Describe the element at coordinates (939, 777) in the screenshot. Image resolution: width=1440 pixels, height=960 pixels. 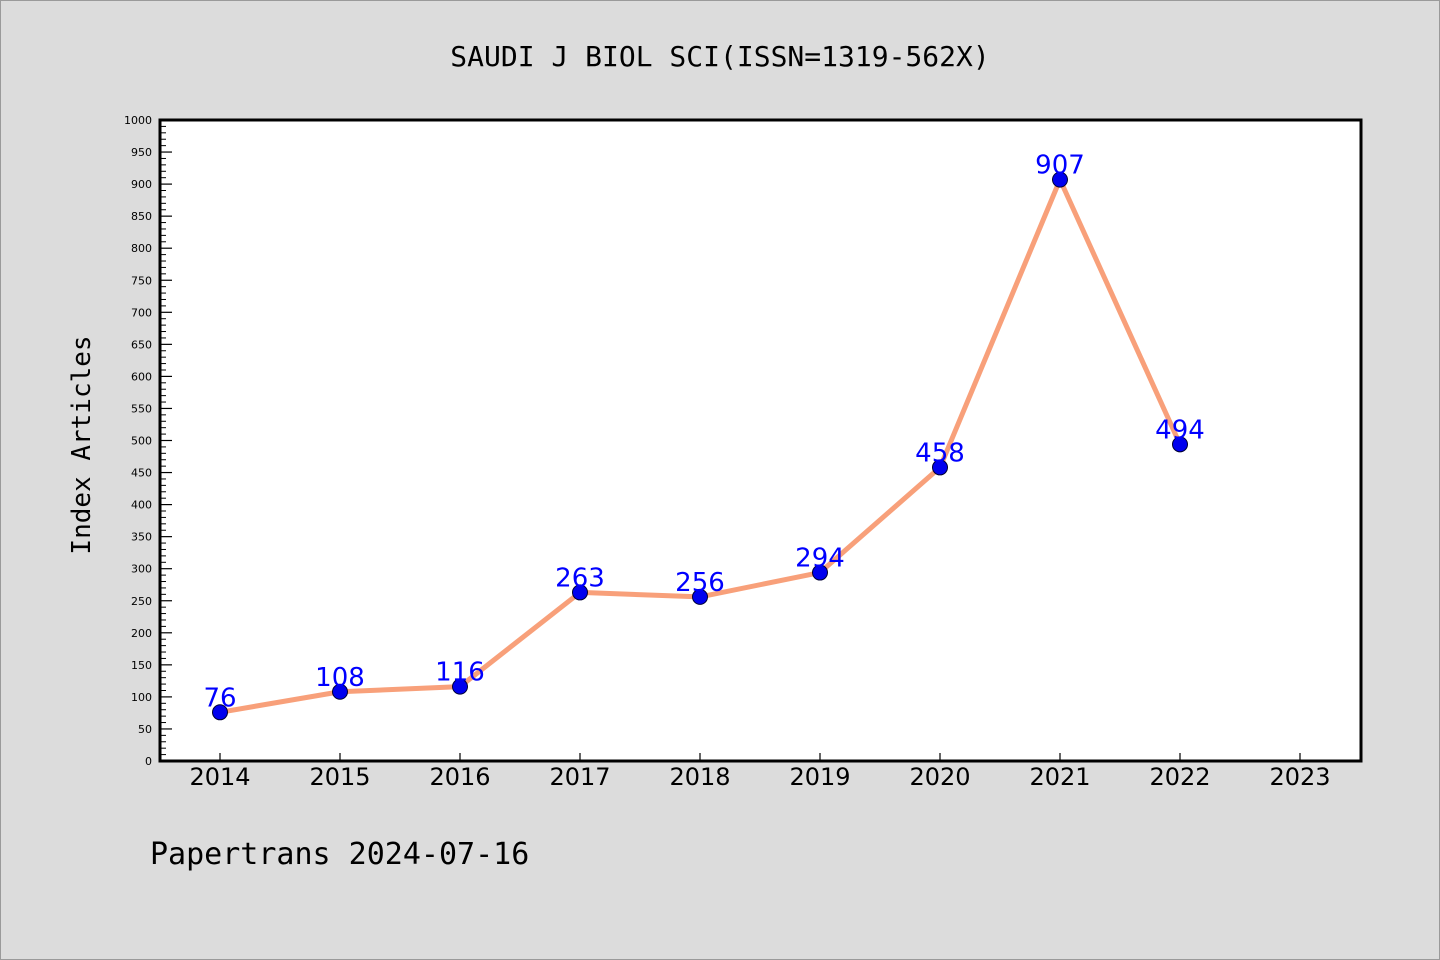
I see `x-tick-label: 2020` at that location.